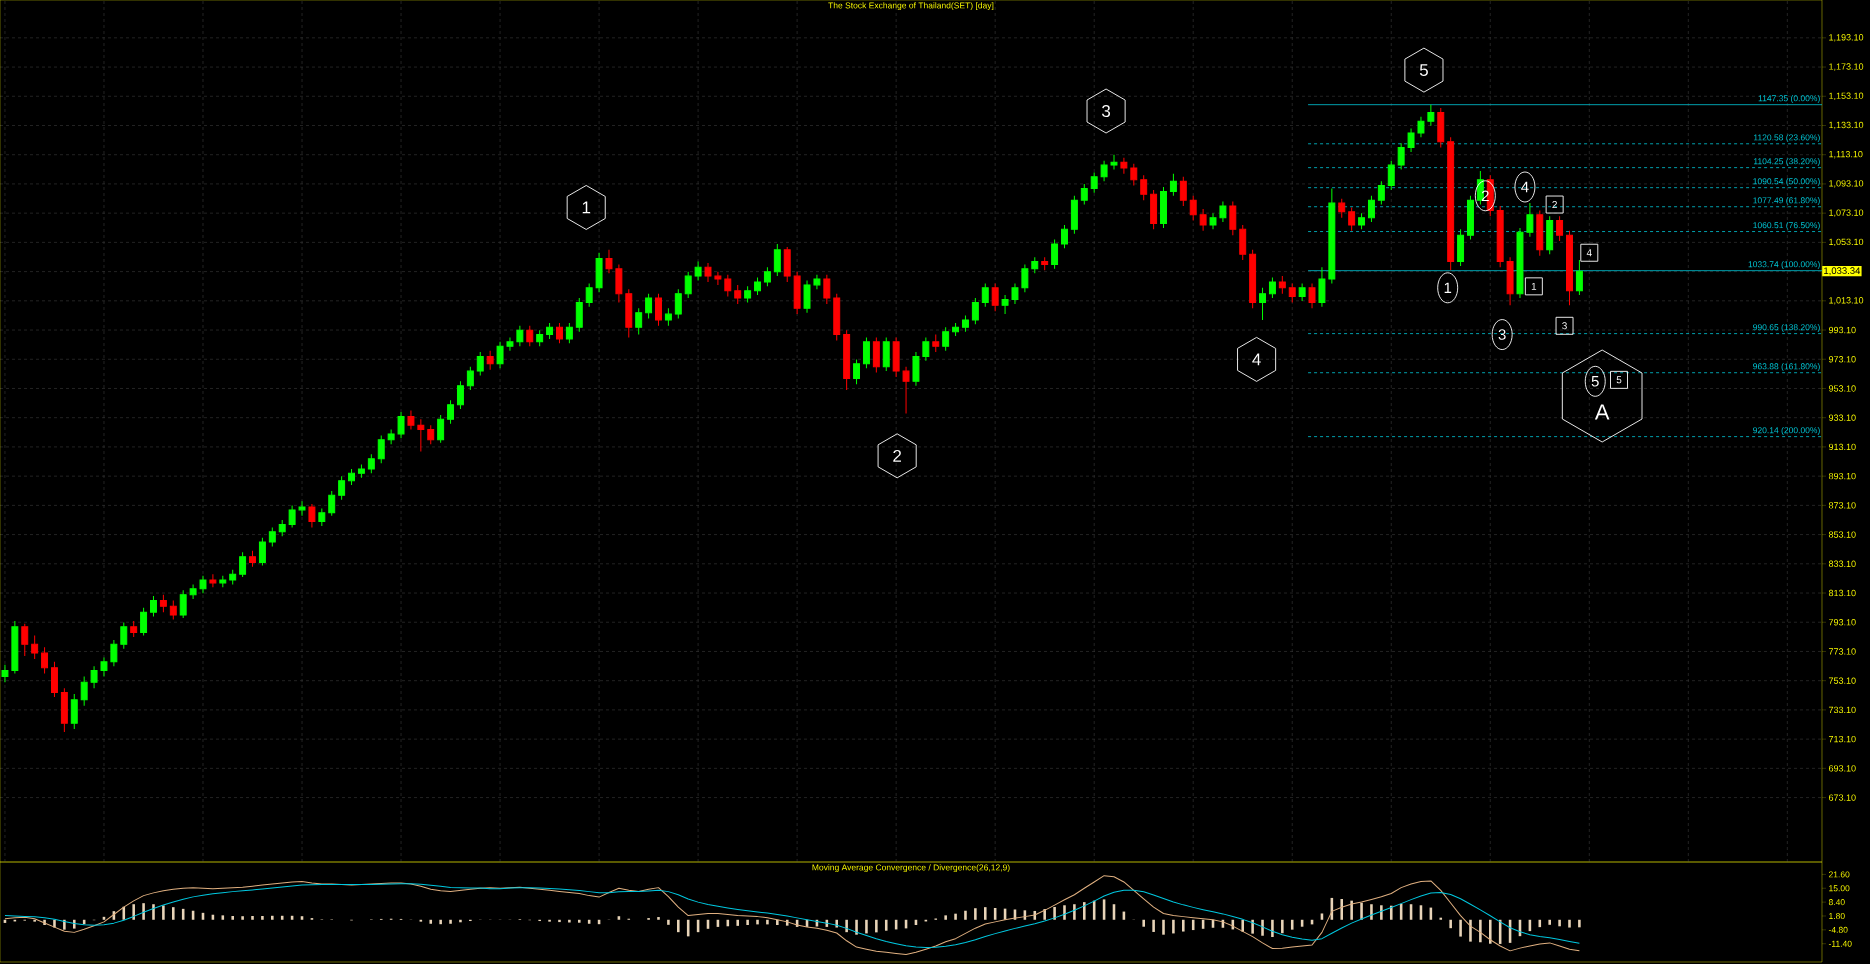  I want to click on annotation: 3, so click(1502, 334).